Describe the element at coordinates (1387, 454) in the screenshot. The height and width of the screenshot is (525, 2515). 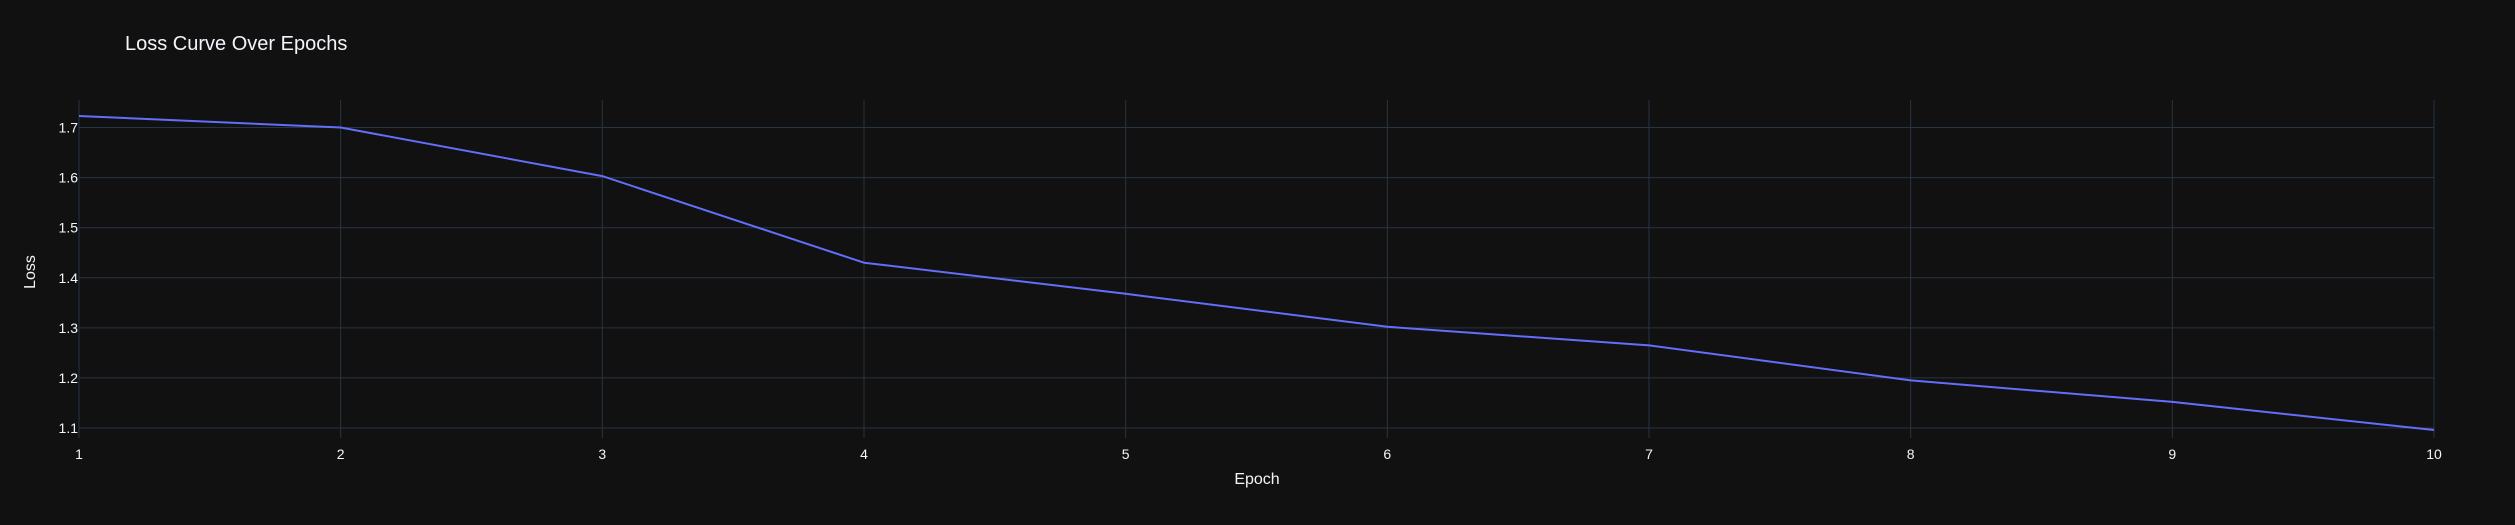
I see `x-tick-label: 6` at that location.